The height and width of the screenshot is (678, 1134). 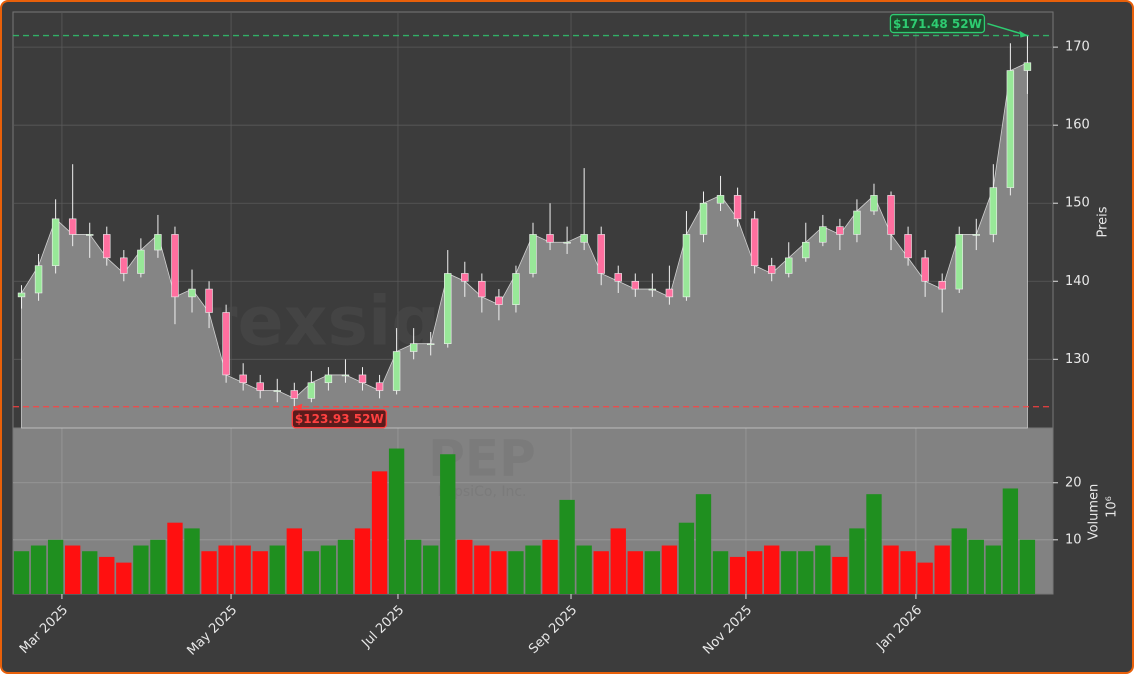 What do you see at coordinates (339, 419) in the screenshot?
I see `annotation-label: $123.93 52W` at bounding box center [339, 419].